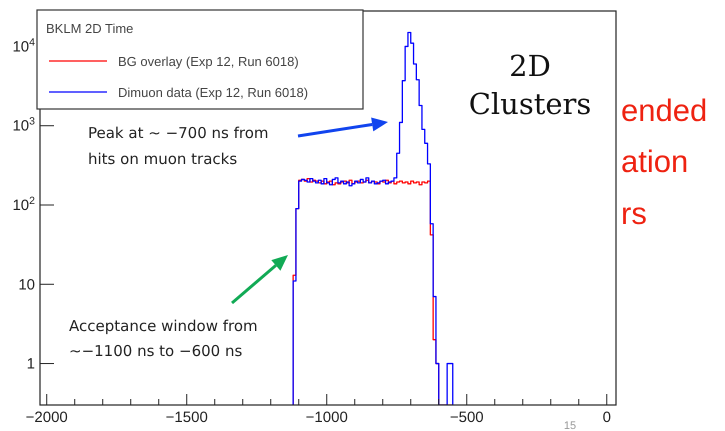 The height and width of the screenshot is (431, 725). Describe the element at coordinates (467, 417) in the screenshot. I see `x-tick-label: −500` at that location.